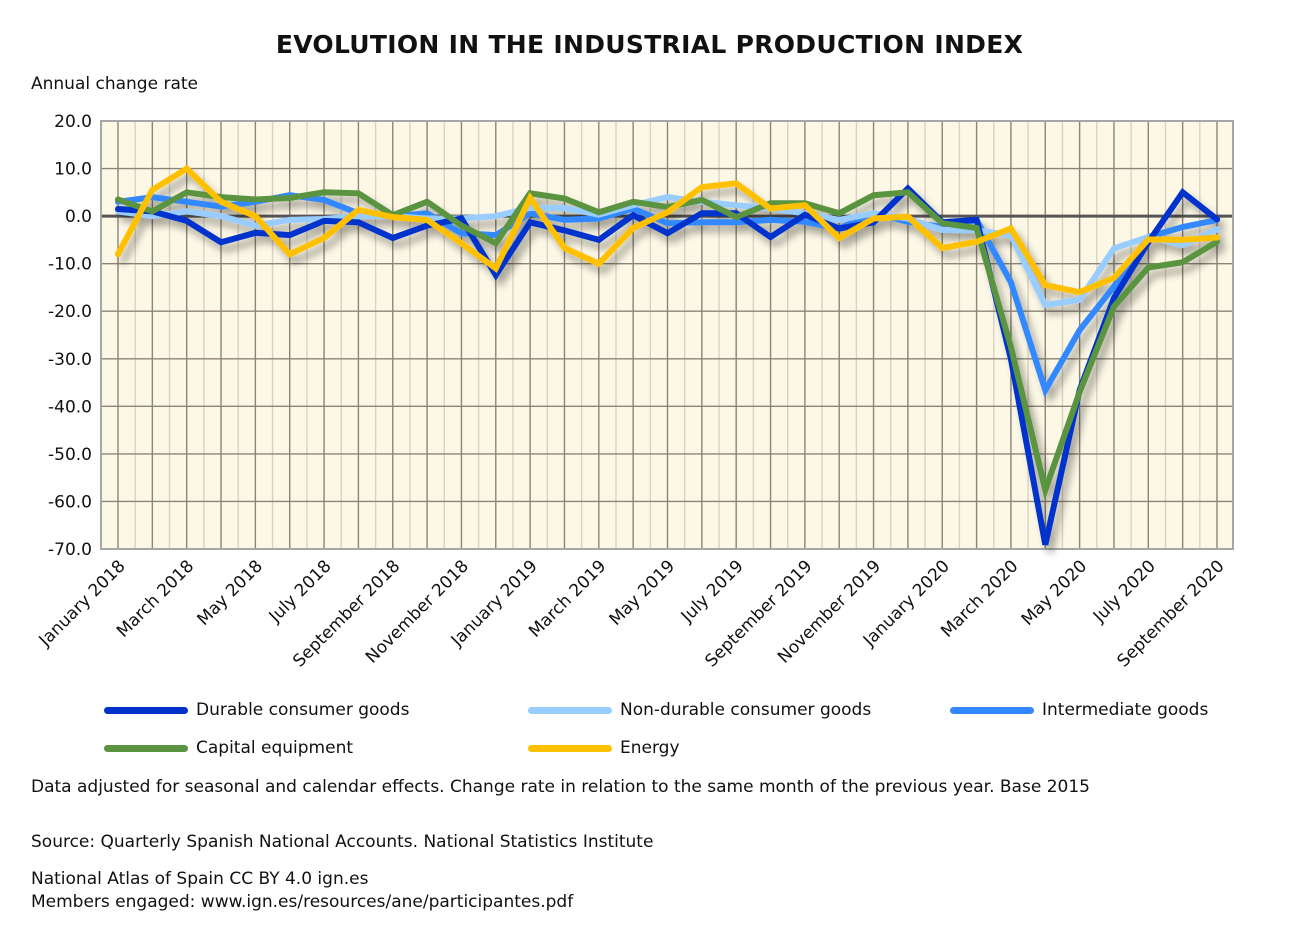 This screenshot has height=933, width=1299. I want to click on x-tick-label: May 2019, so click(642, 592).